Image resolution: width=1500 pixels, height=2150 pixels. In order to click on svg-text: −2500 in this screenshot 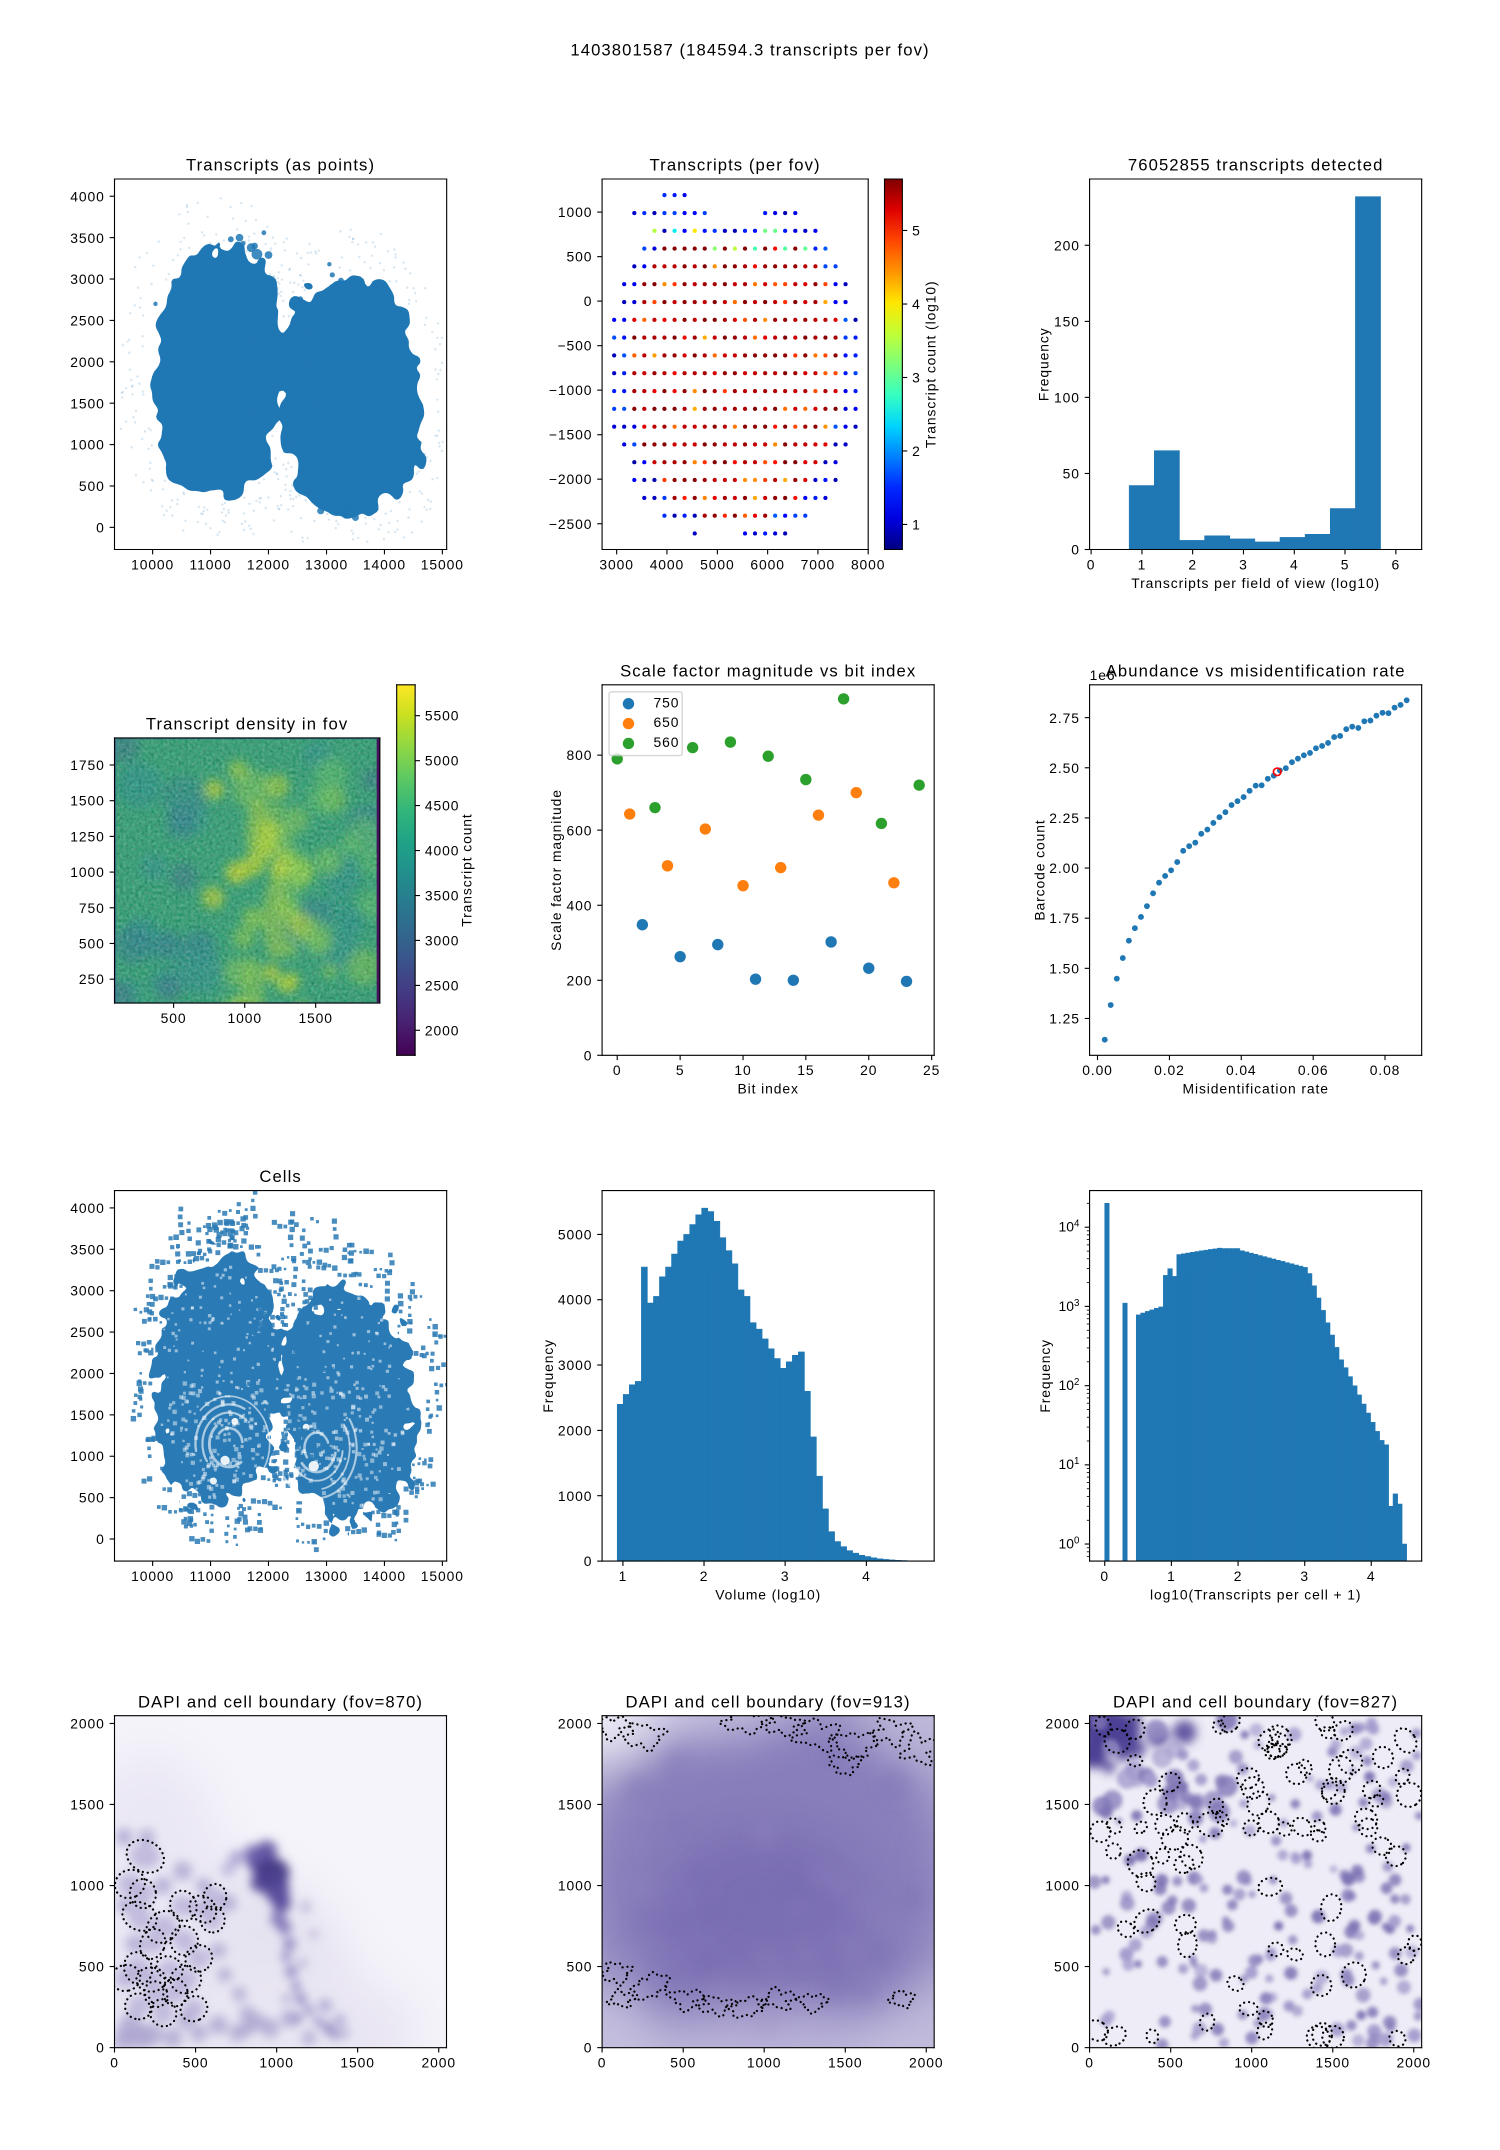, I will do `click(570, 524)`.